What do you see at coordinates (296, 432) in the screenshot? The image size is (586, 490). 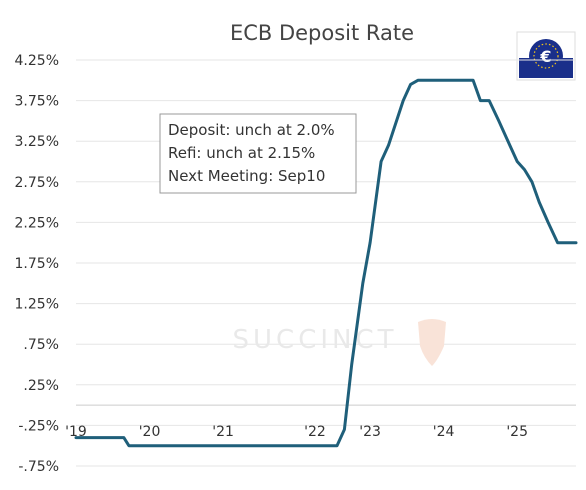 I see `x-axis: '19 '20 '21 '22 '23 '24 '25` at bounding box center [296, 432].